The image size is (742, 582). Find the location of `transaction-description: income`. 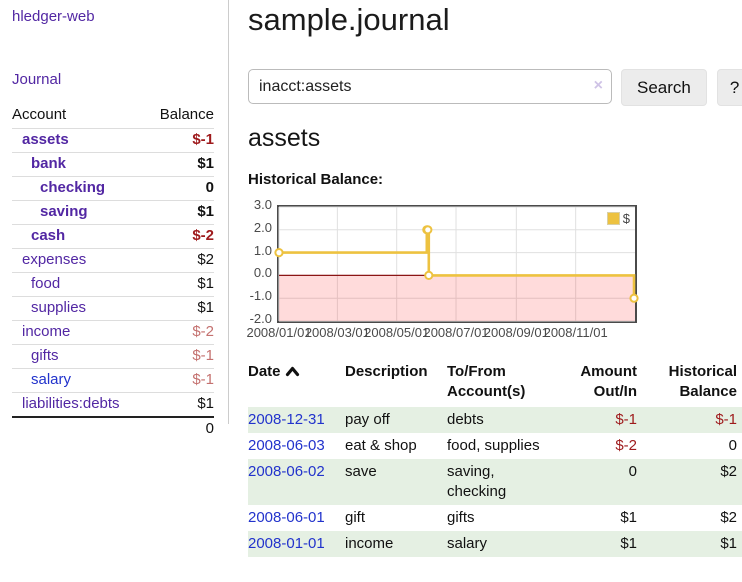

transaction-description: income is located at coordinates (396, 544).